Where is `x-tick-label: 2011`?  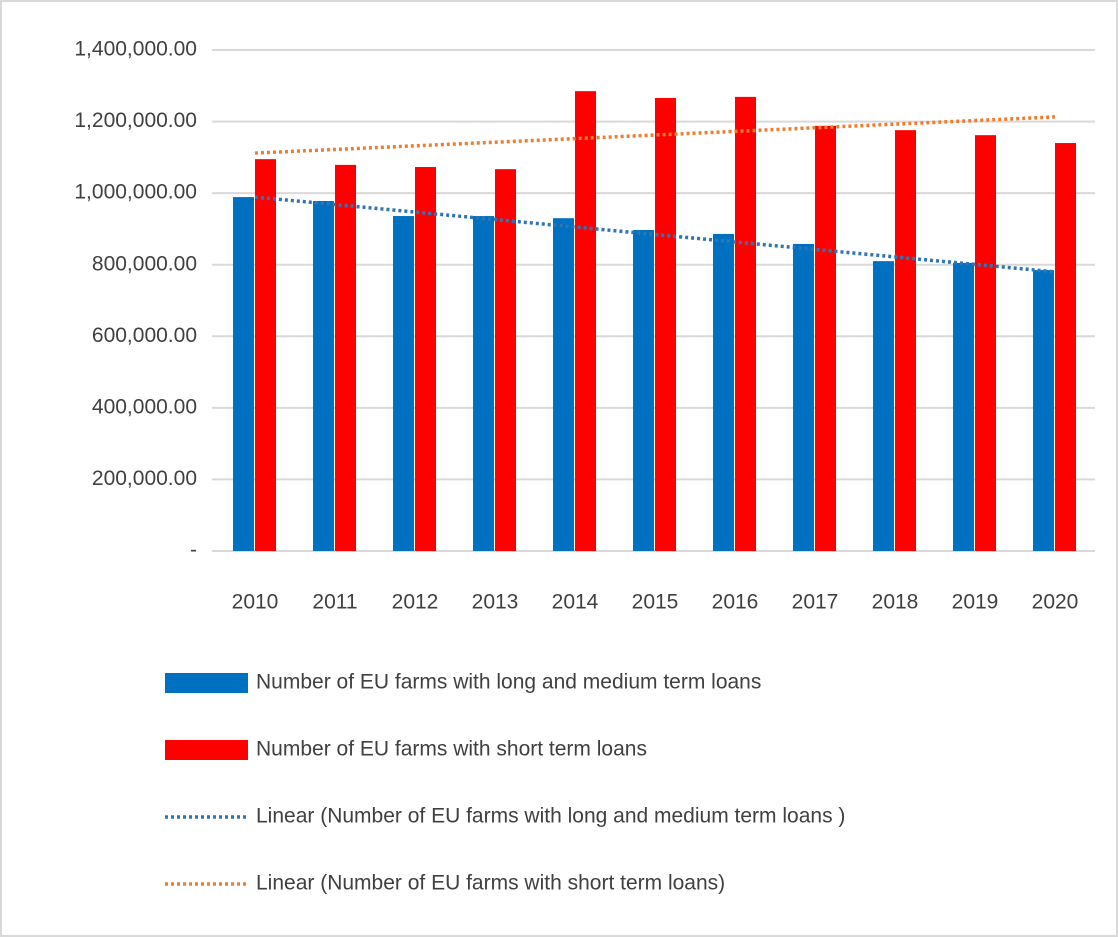 x-tick-label: 2011 is located at coordinates (334, 602).